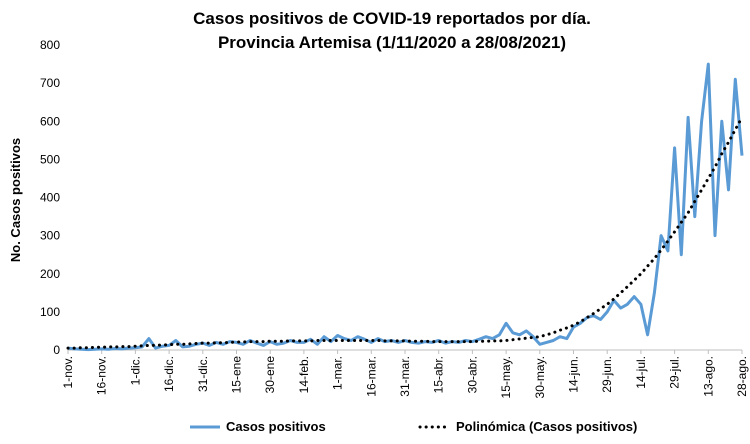 This screenshot has width=750, height=444. Describe the element at coordinates (708, 376) in the screenshot. I see `x-tick-label: 13-ago.` at that location.